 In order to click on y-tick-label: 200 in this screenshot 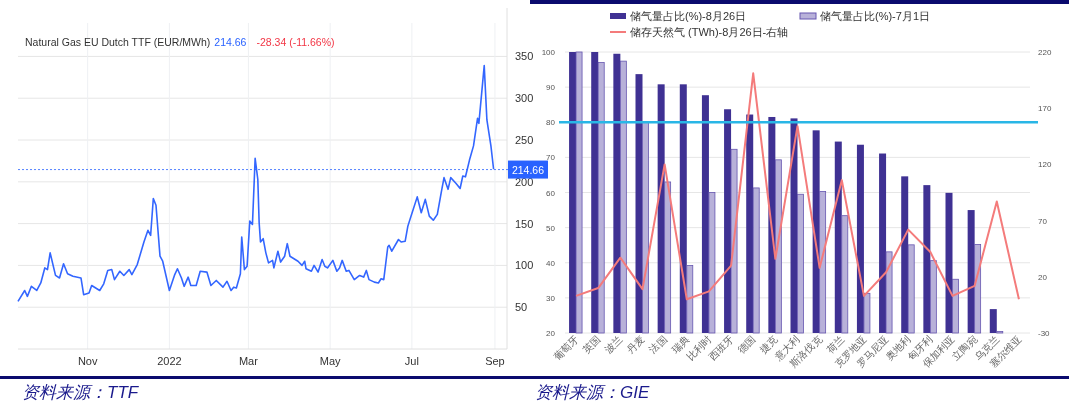, I will do `click(524, 181)`.